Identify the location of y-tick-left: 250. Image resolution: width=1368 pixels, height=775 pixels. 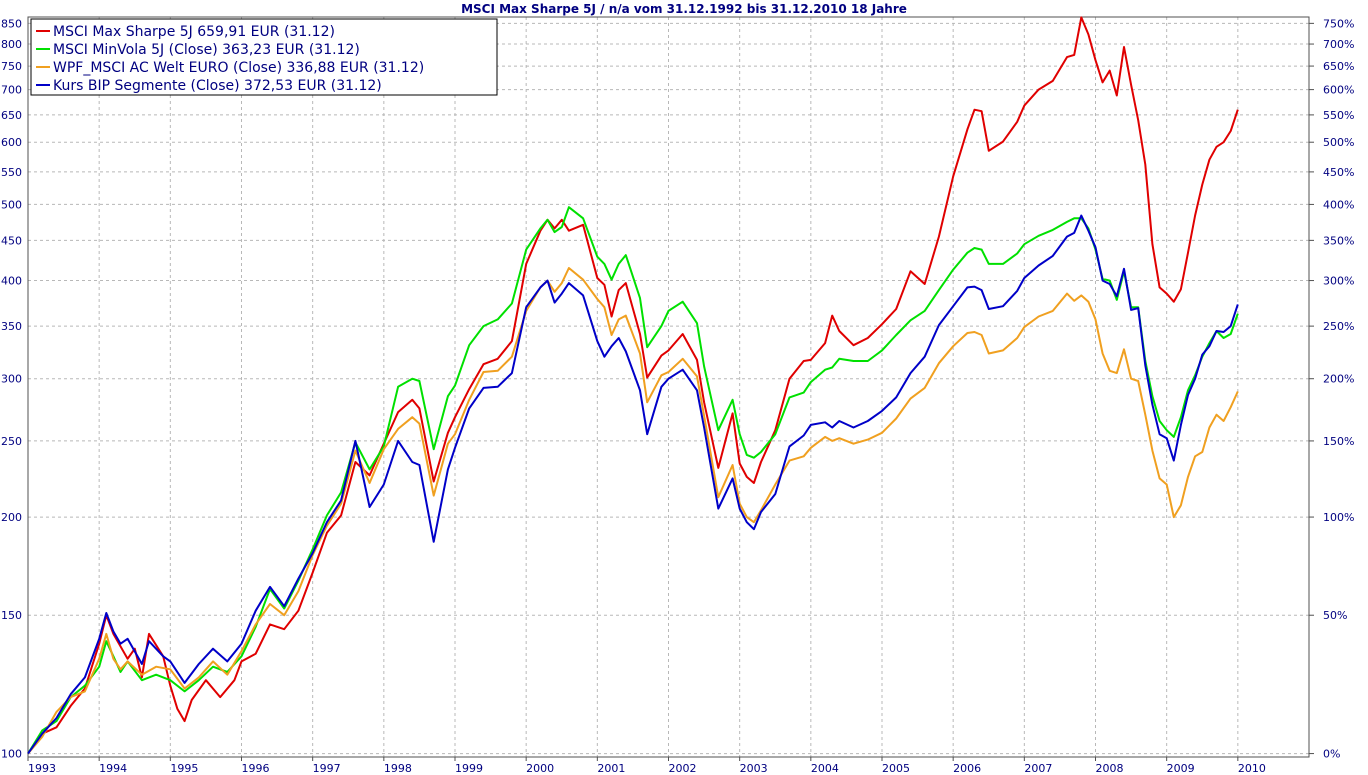
(11, 441).